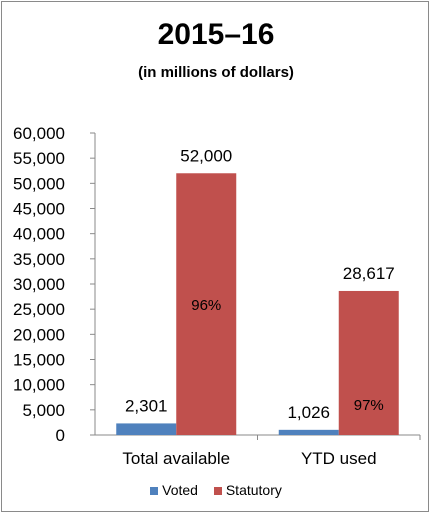  Describe the element at coordinates (39, 309) in the screenshot. I see `y-tick-label: 25,000` at that location.